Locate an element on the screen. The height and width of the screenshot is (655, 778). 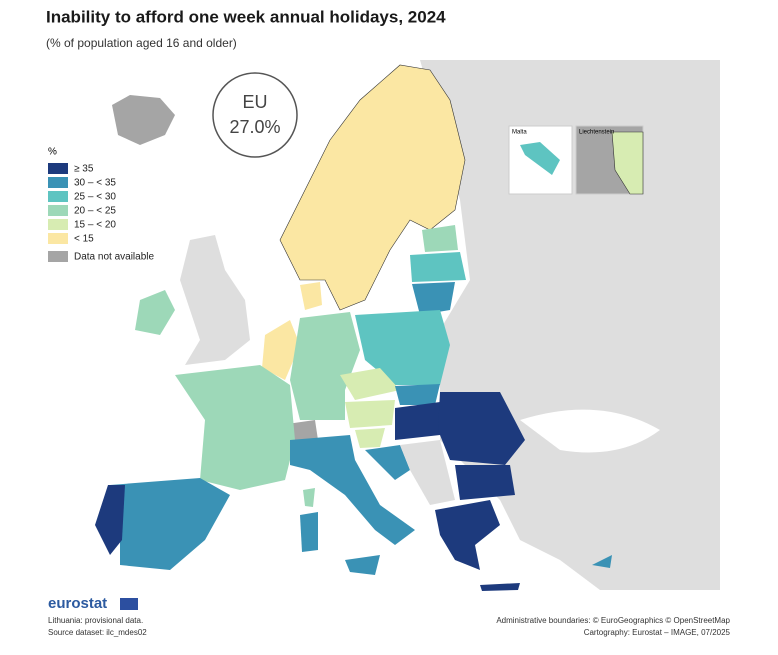
legend-label: ≥ 35 is located at coordinates (84, 169).